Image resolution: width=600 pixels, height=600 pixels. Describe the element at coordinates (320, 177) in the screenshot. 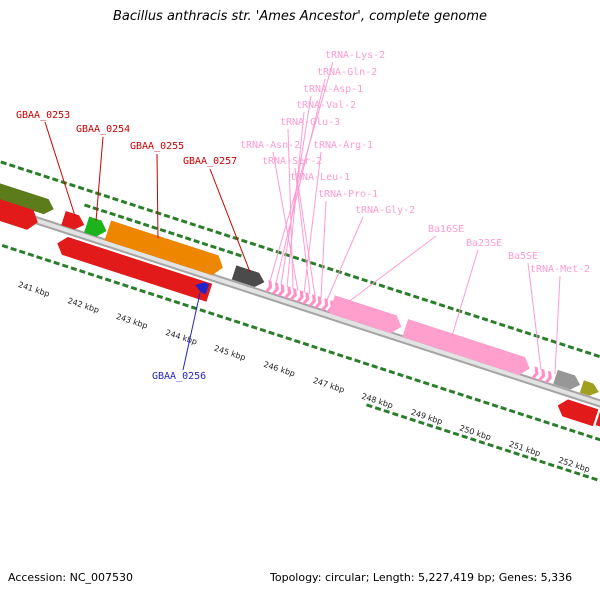

I see `label-trna-leu-1: tRNA-Leu-1` at that location.